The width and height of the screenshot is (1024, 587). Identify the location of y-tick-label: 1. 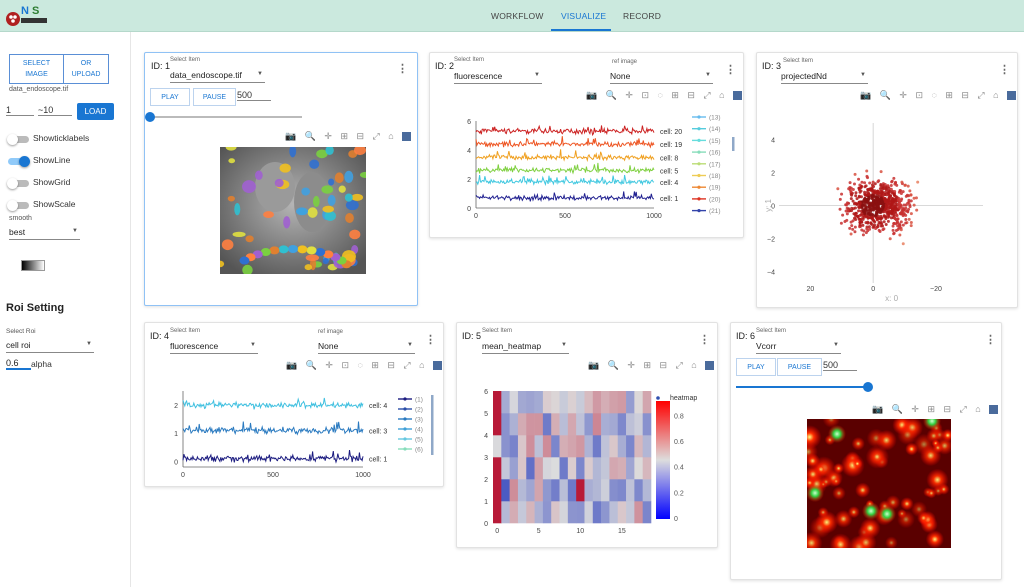
(486, 502).